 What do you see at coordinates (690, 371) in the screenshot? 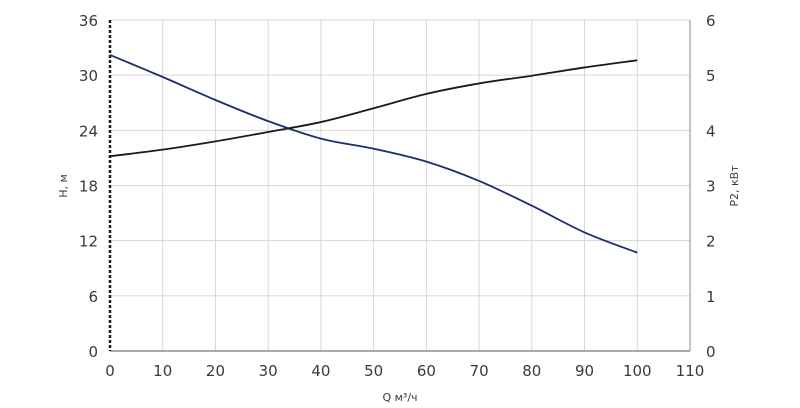
I see `x-tick-label: 110` at bounding box center [690, 371].